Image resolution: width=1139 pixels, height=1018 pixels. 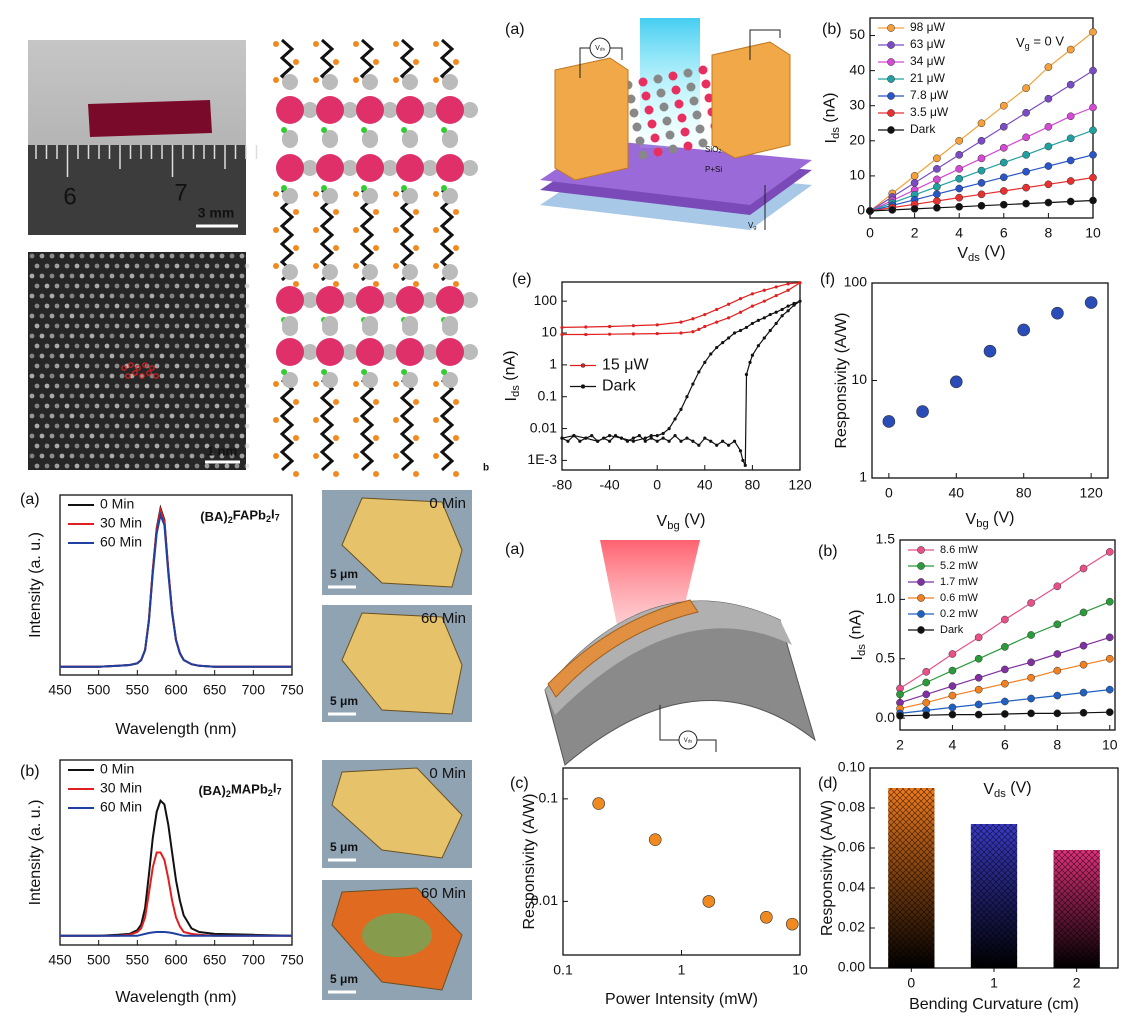 What do you see at coordinates (827, 868) in the screenshot?
I see `y-axis-label: Responsivity (A/W)` at bounding box center [827, 868].